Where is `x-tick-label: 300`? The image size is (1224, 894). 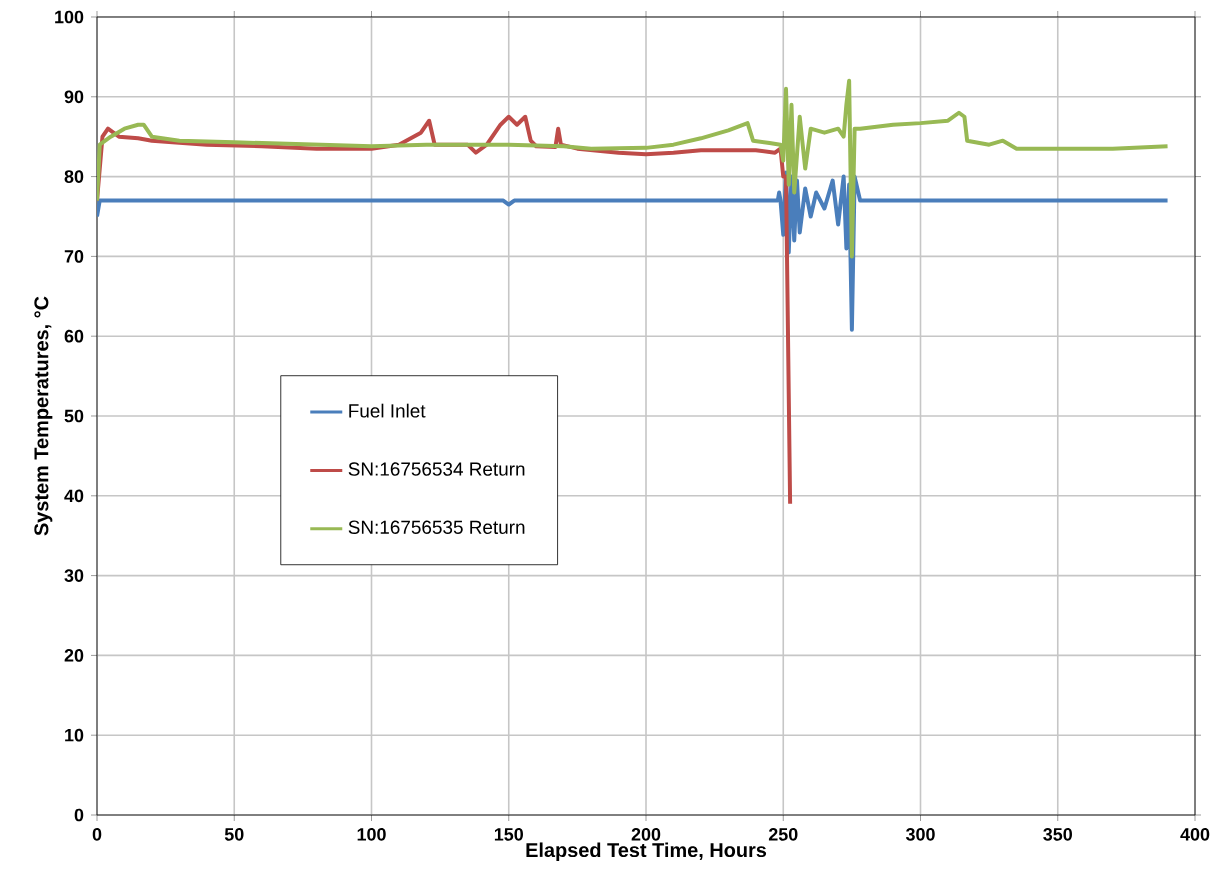 x-tick-label: 300 is located at coordinates (920, 834).